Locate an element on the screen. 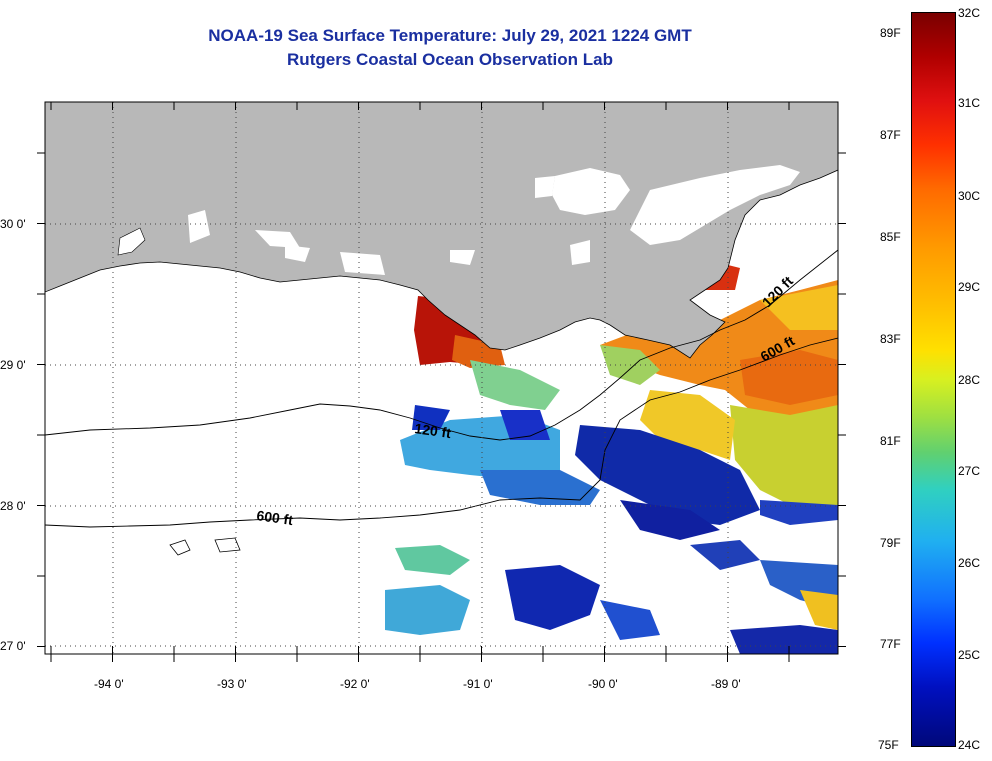 This screenshot has height=761, width=992. lon-label: -94 0' is located at coordinates (109, 684).